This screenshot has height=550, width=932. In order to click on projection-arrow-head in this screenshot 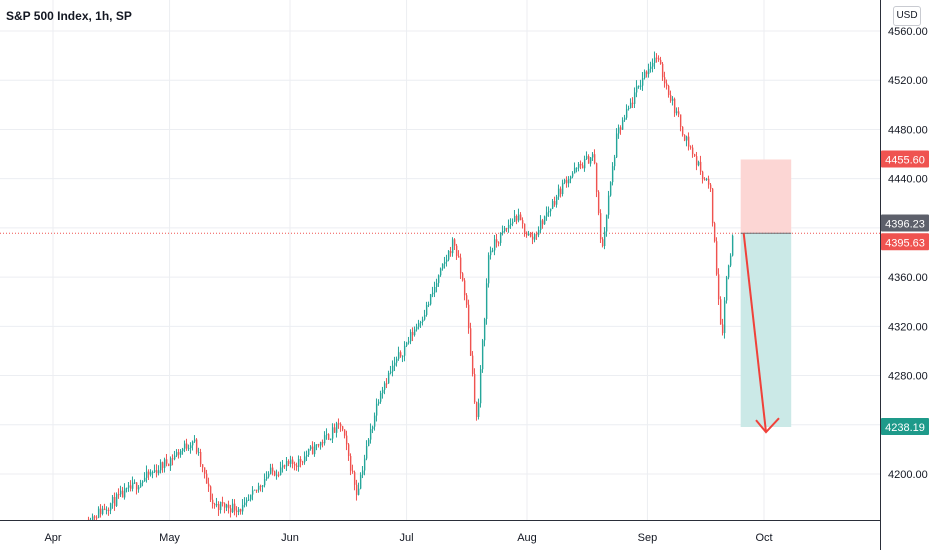, I will do `click(767, 425)`.